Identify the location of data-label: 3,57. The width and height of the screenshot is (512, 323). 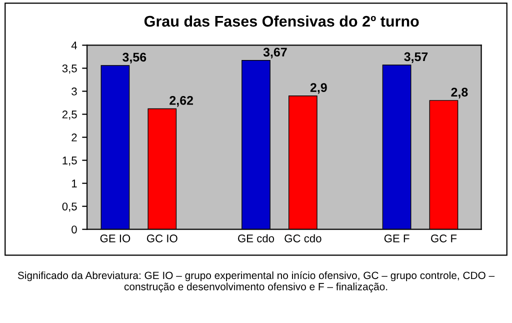
(416, 57).